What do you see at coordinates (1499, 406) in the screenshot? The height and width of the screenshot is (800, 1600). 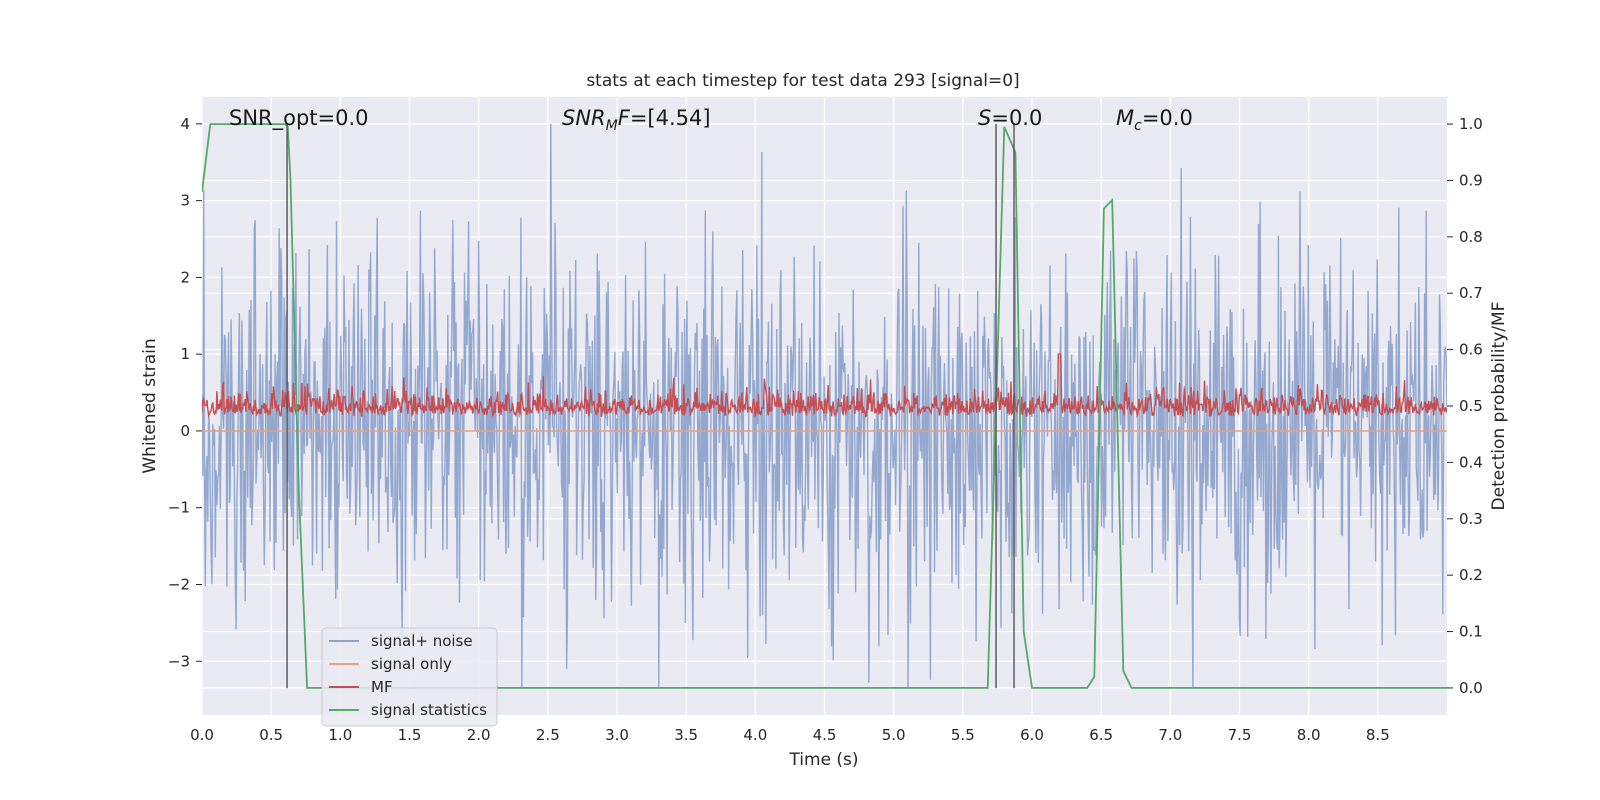 I see `y2-axis-label: Detection probability/MF` at bounding box center [1499, 406].